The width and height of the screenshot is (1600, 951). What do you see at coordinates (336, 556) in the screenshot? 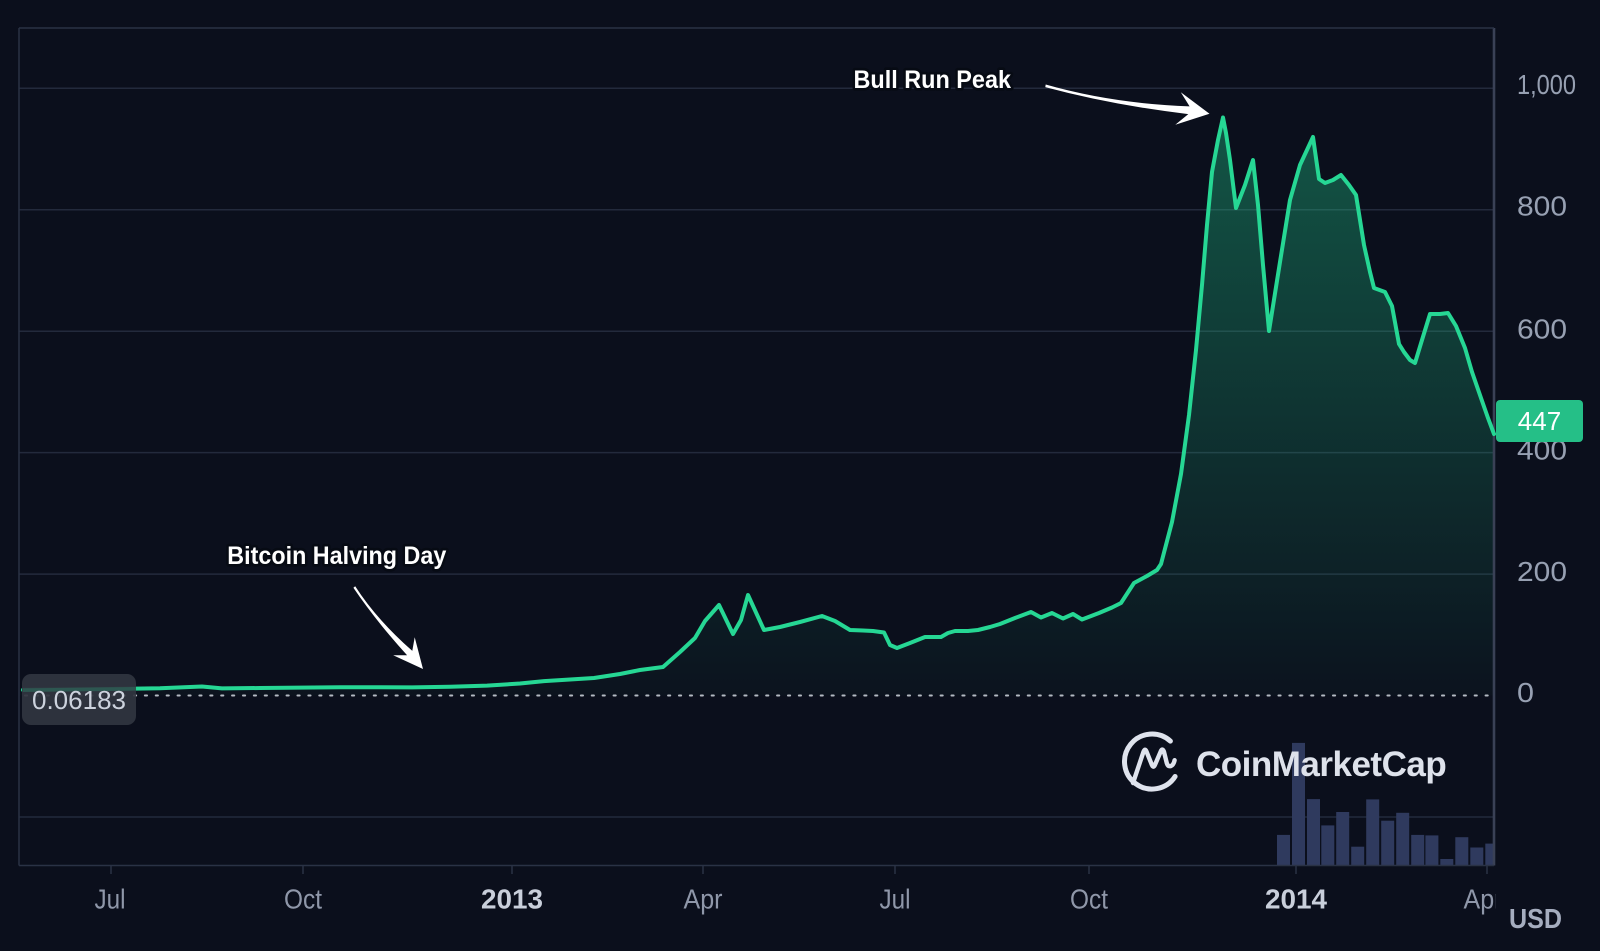
I see `svg-text: Bitcoin Halving Day` at bounding box center [336, 556].